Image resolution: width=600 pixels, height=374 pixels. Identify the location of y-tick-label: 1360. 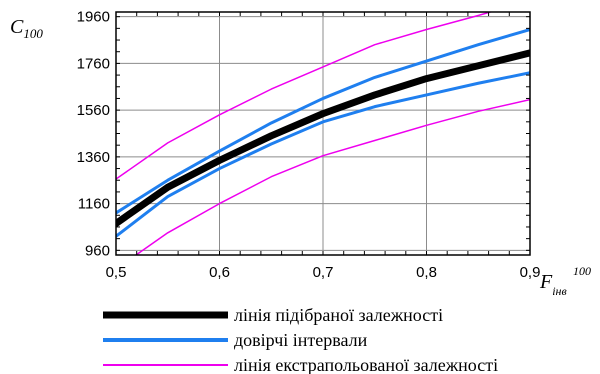
(93, 157).